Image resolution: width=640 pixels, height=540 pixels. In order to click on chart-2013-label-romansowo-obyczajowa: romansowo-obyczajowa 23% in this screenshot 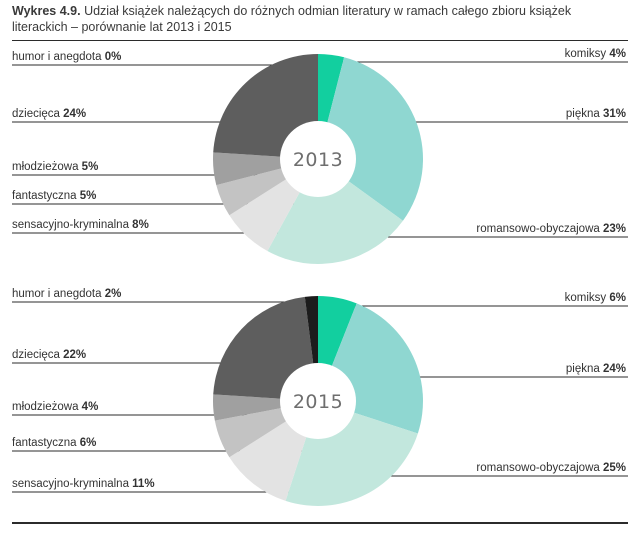, I will do `click(551, 229)`.